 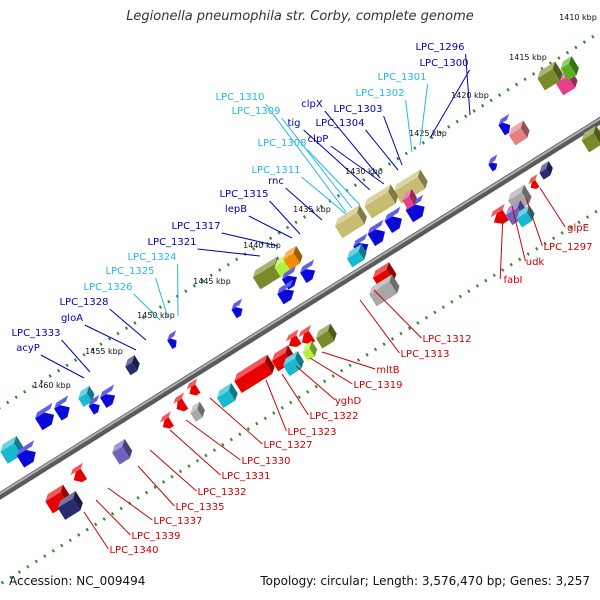 I want to click on tick-label: 1425 kbp, so click(x=428, y=133).